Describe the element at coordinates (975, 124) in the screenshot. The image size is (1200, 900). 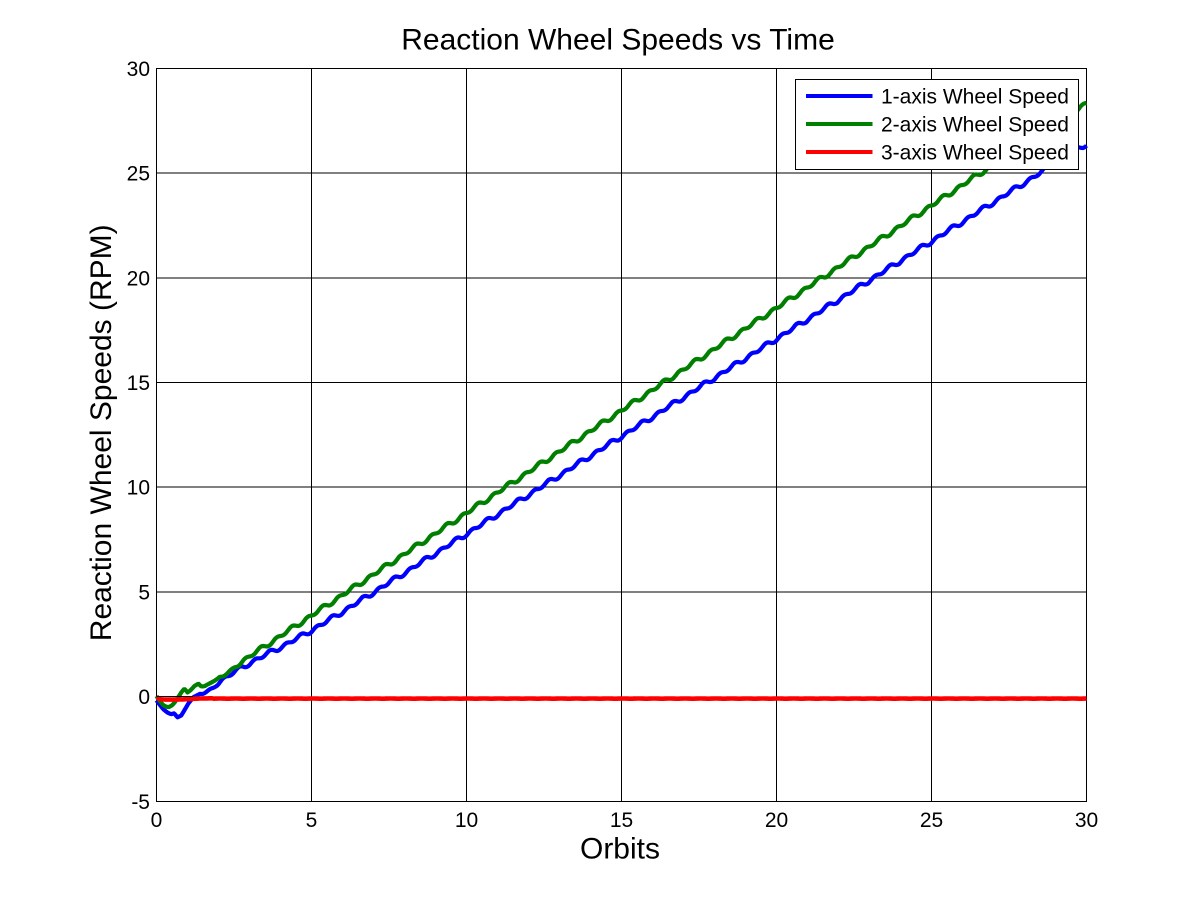
I see `svg-text: 2-axis Wheel Speed` at that location.